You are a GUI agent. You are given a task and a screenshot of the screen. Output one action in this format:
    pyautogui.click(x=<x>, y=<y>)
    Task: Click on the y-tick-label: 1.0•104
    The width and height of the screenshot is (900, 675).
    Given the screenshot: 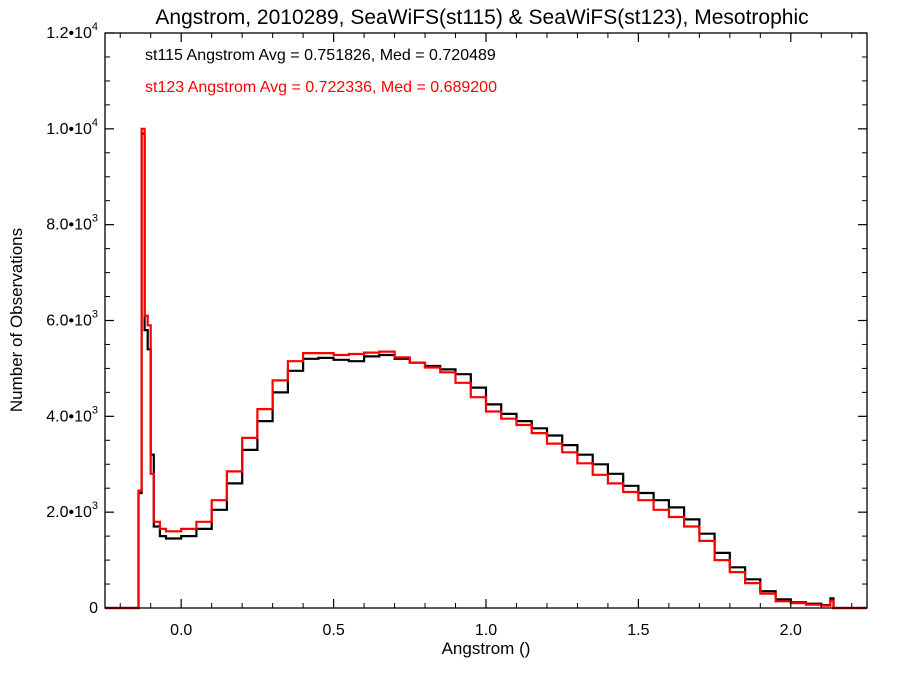 What is the action you would take?
    pyautogui.click(x=72, y=127)
    